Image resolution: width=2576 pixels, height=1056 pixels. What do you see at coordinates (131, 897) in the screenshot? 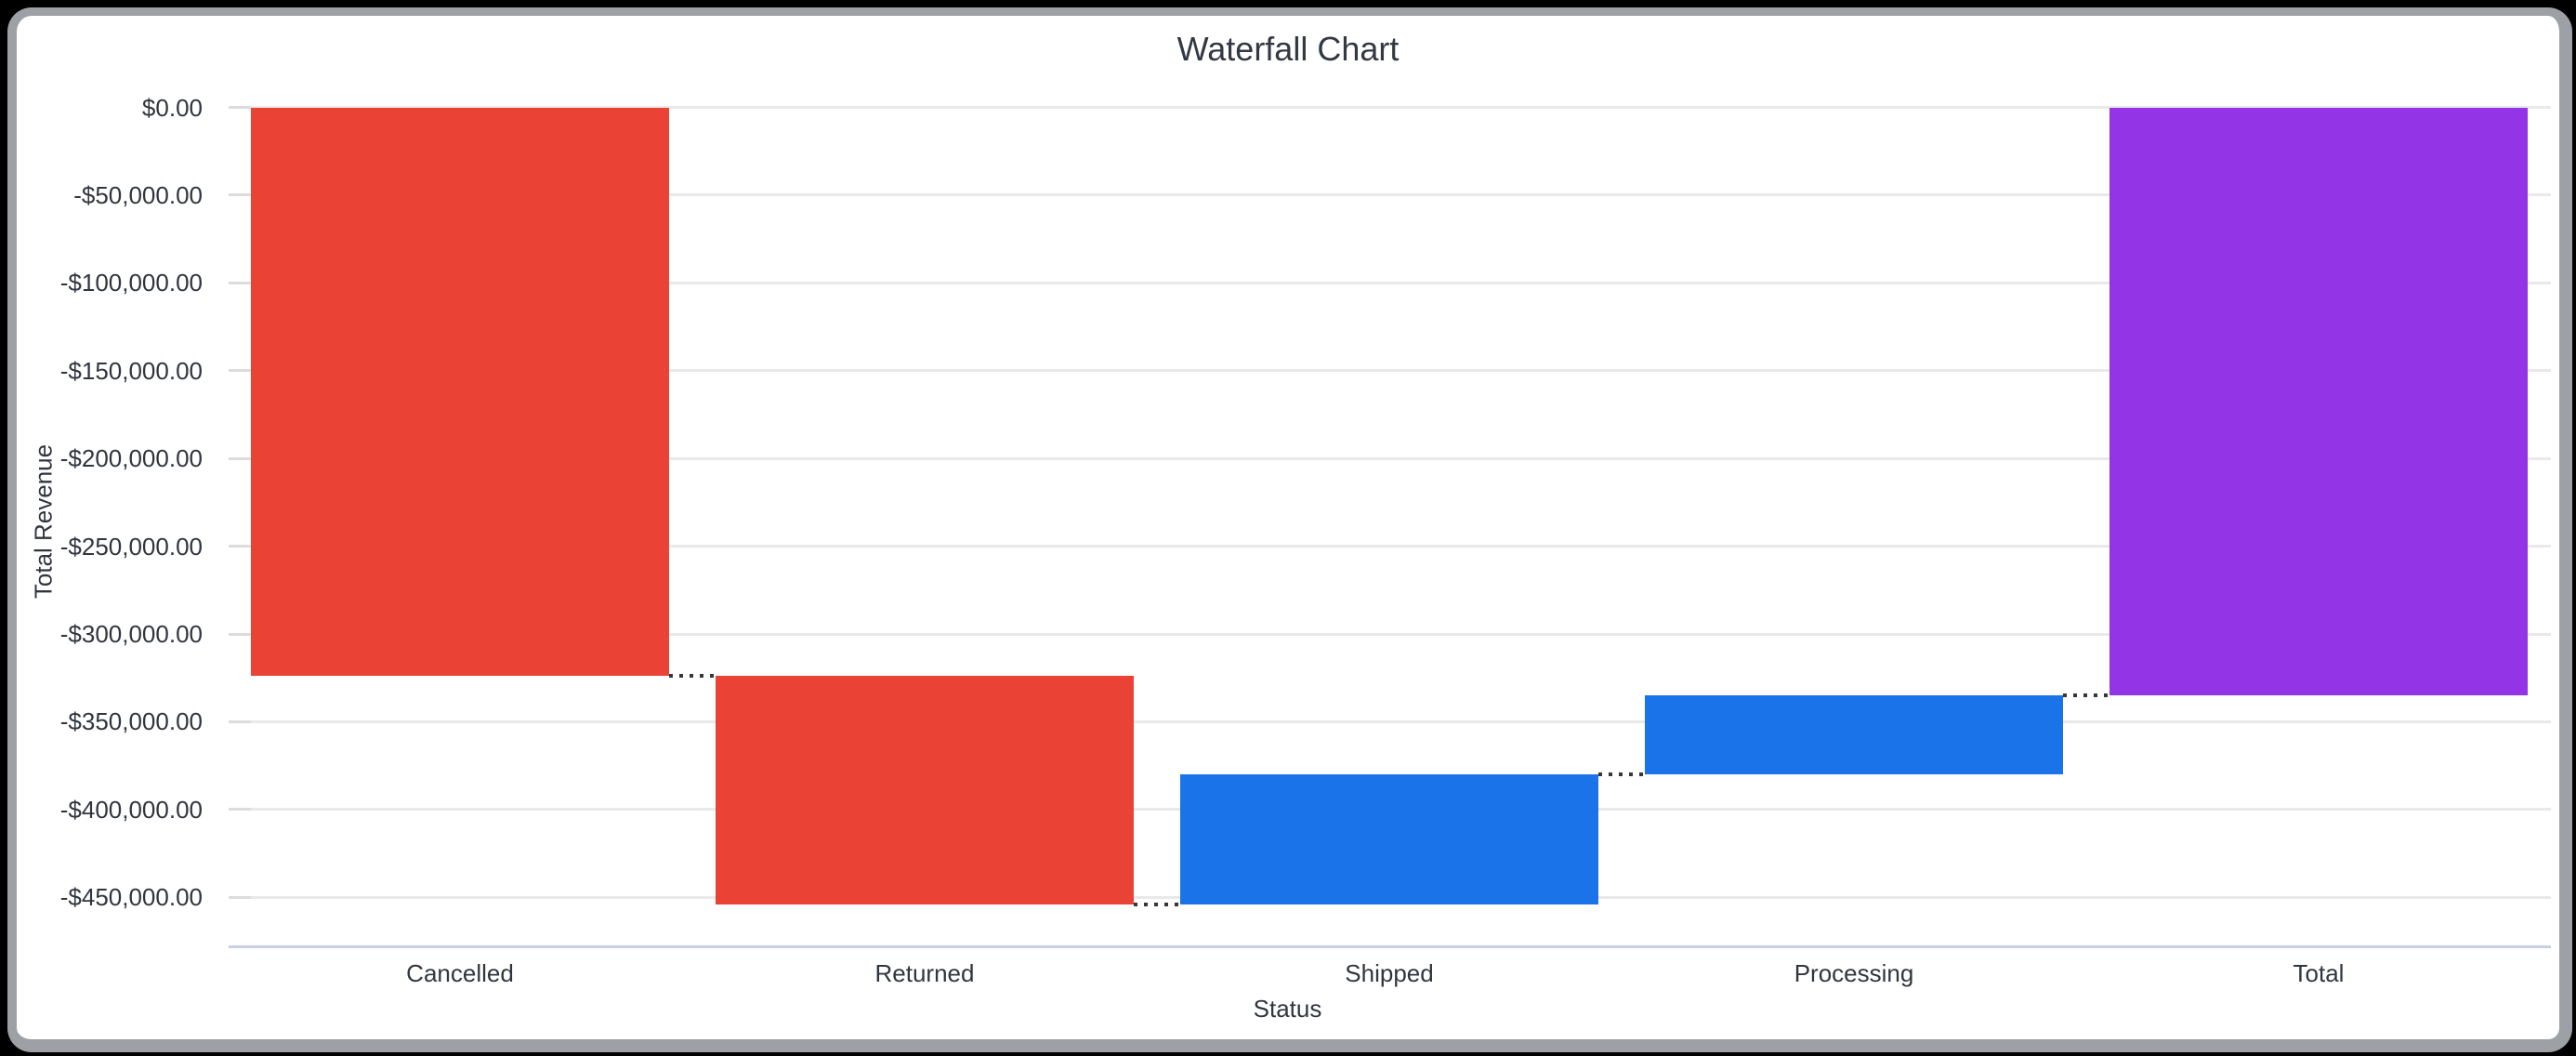
I see `y-tick-label: -$450,000.00` at bounding box center [131, 897].